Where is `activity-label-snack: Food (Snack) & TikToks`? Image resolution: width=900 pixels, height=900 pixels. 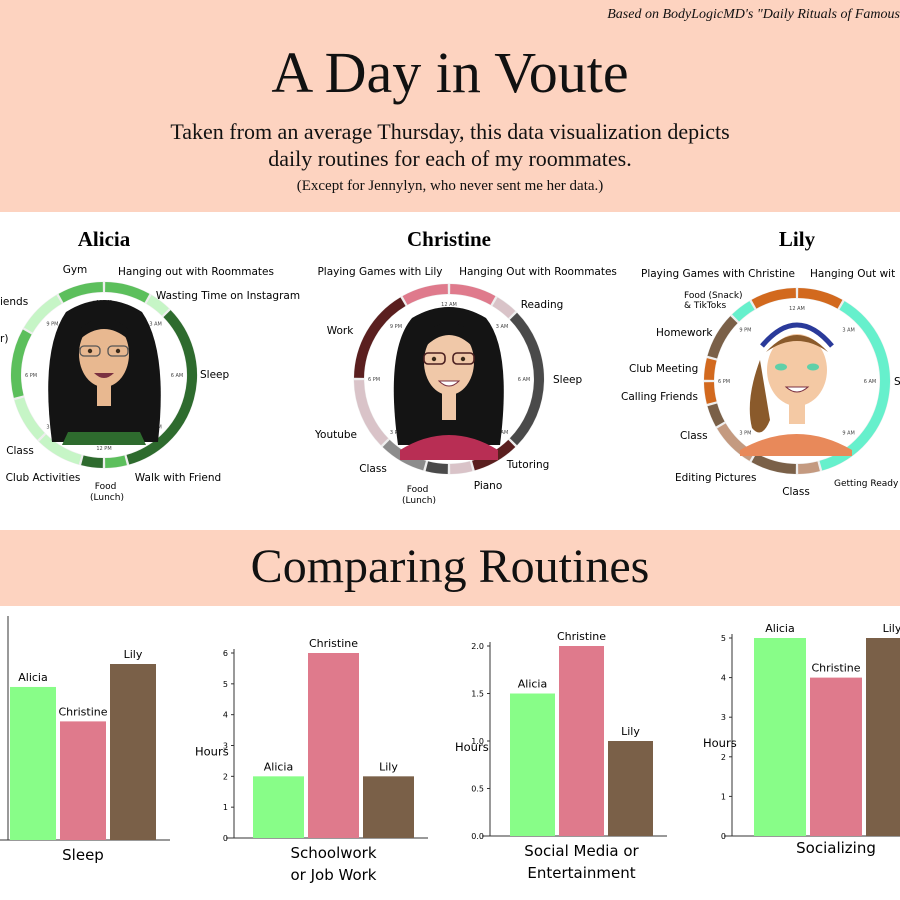
activity-label-snack: Food (Snack) & TikToks is located at coordinates (714, 301).